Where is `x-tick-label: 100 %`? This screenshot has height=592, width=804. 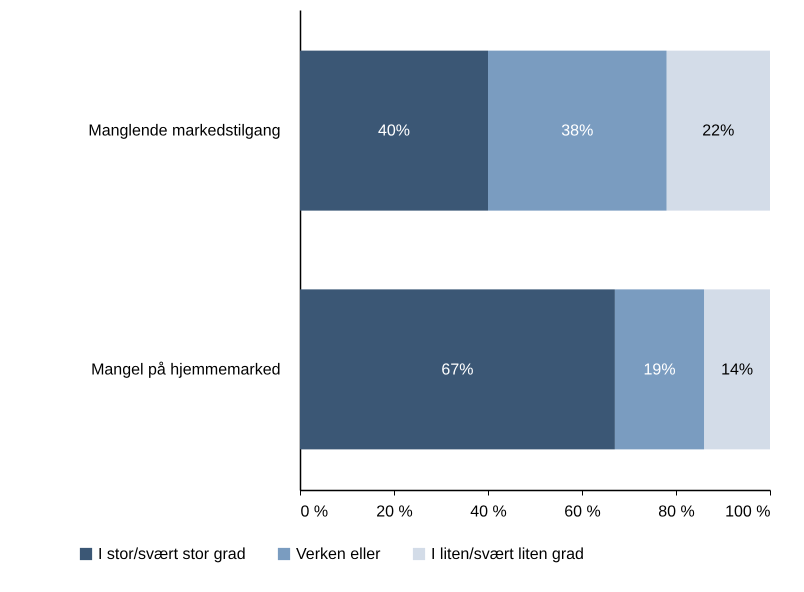 x-tick-label: 100 % is located at coordinates (747, 512).